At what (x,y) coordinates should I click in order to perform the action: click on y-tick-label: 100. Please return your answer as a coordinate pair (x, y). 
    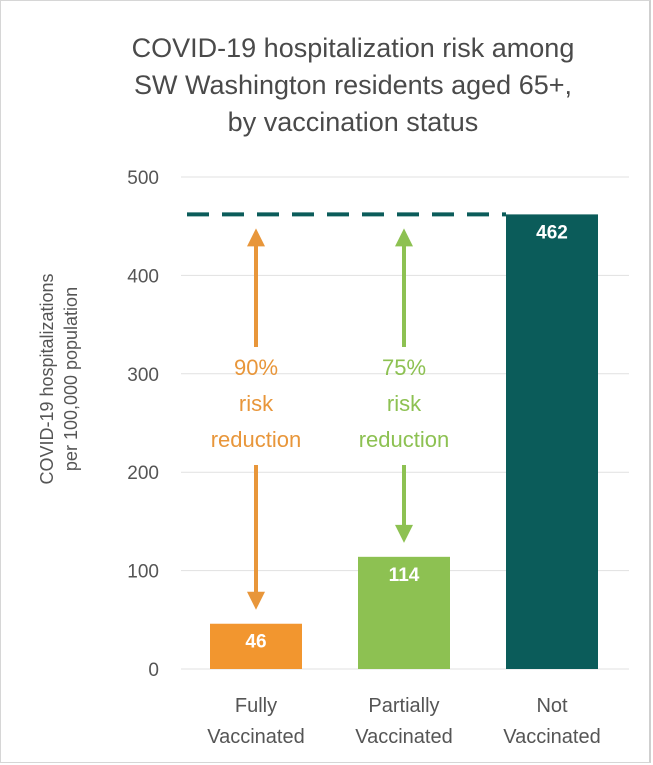
    Looking at the image, I should click on (143, 572).